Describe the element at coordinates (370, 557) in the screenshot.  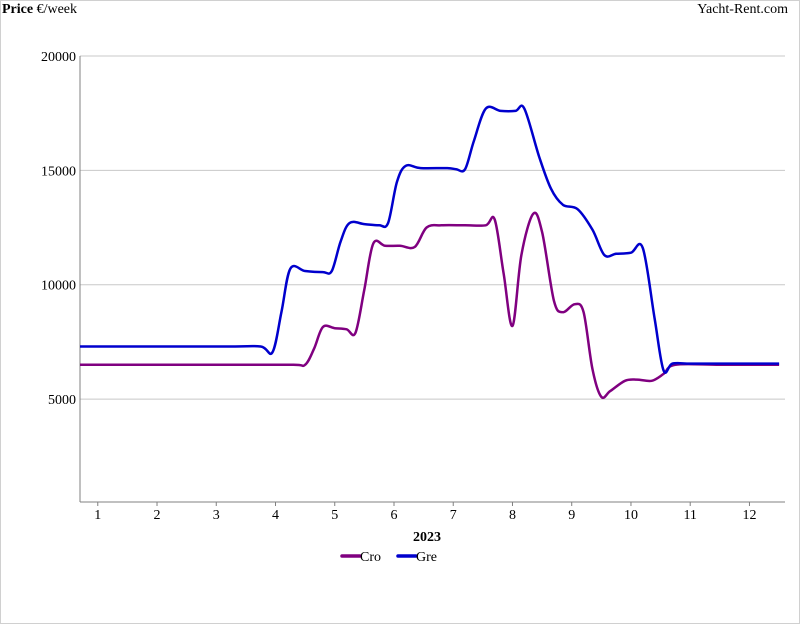
I see `legend-label-cro: Cro` at that location.